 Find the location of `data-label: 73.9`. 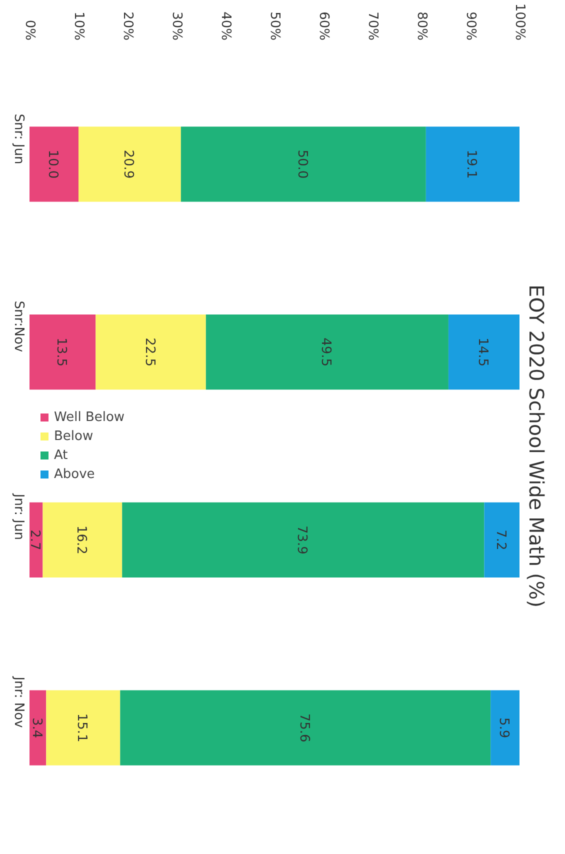

data-label: 73.9 is located at coordinates (302, 539).